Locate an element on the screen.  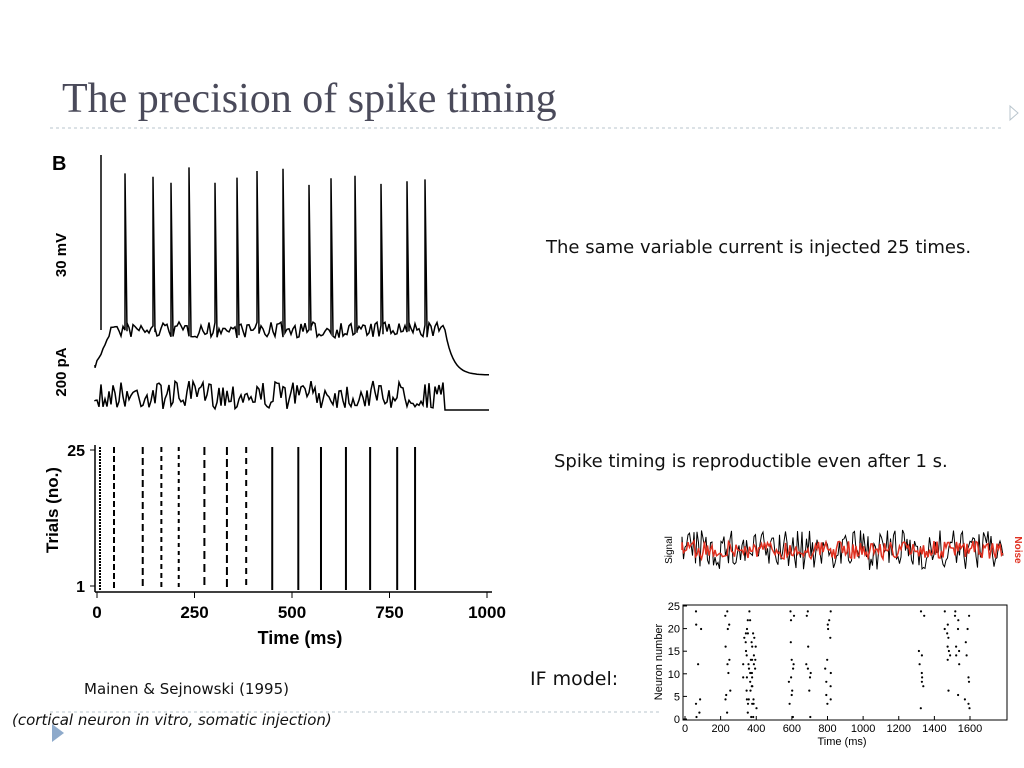
noise-label: Noise is located at coordinates (1017, 550).